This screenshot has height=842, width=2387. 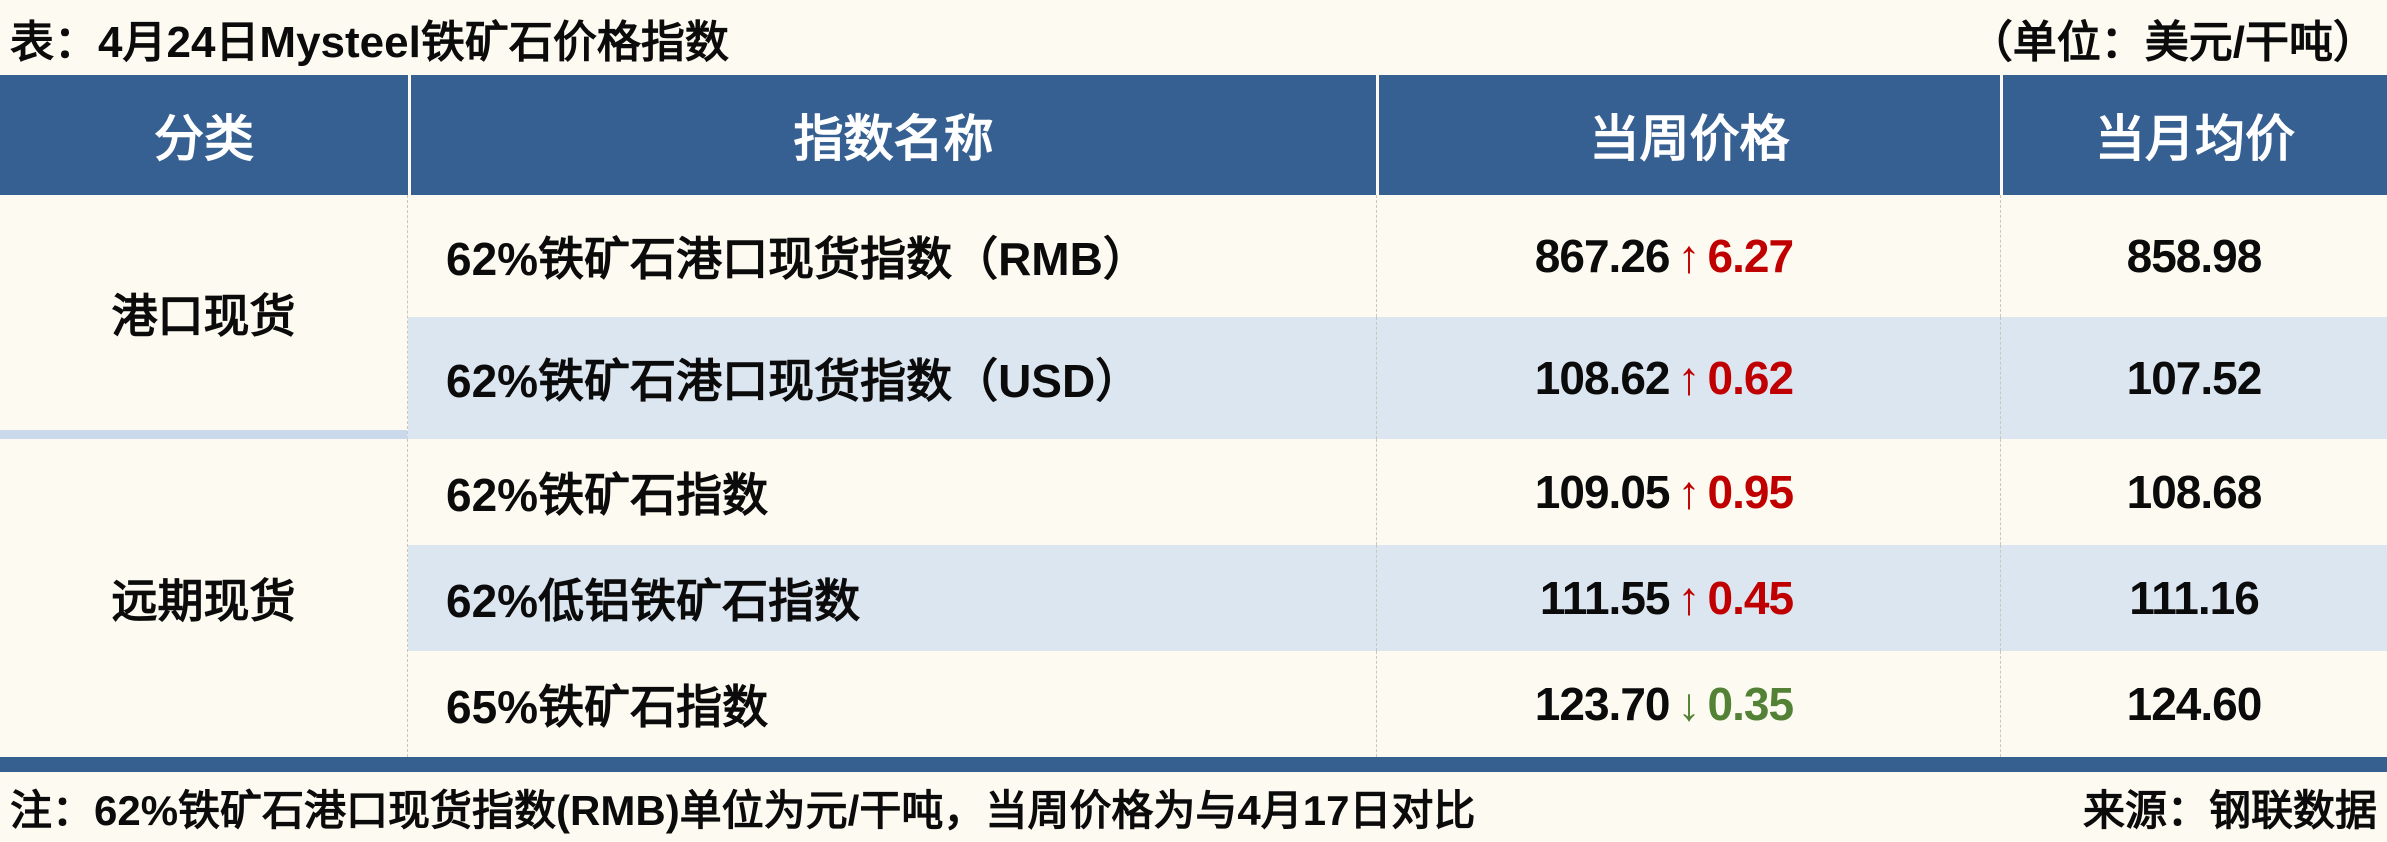 I want to click on price-change: 0.45, so click(x=1751, y=598).